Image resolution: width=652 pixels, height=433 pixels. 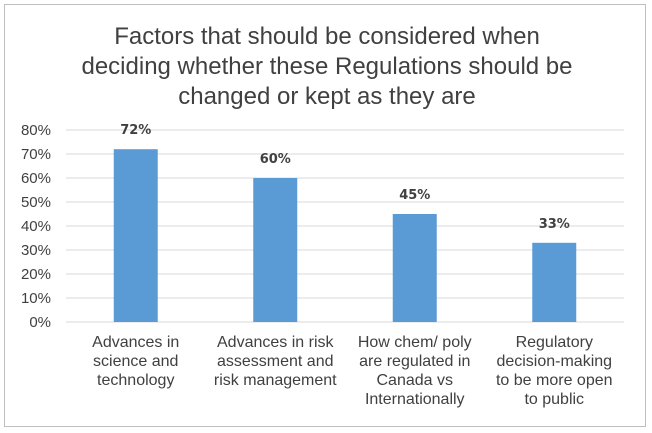 What do you see at coordinates (36, 298) in the screenshot?
I see `y-tick-label: 10%` at bounding box center [36, 298].